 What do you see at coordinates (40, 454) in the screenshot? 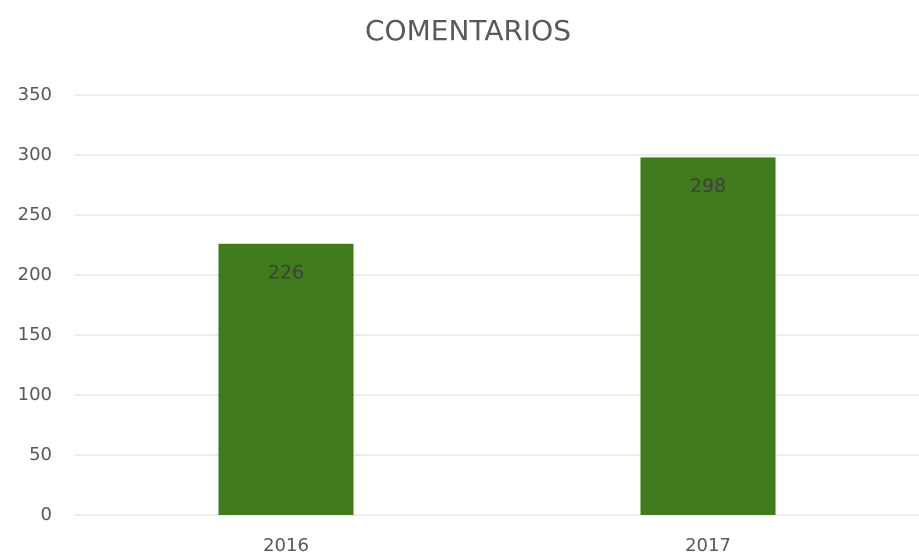
I see `y-tick-label: 50` at bounding box center [40, 454].